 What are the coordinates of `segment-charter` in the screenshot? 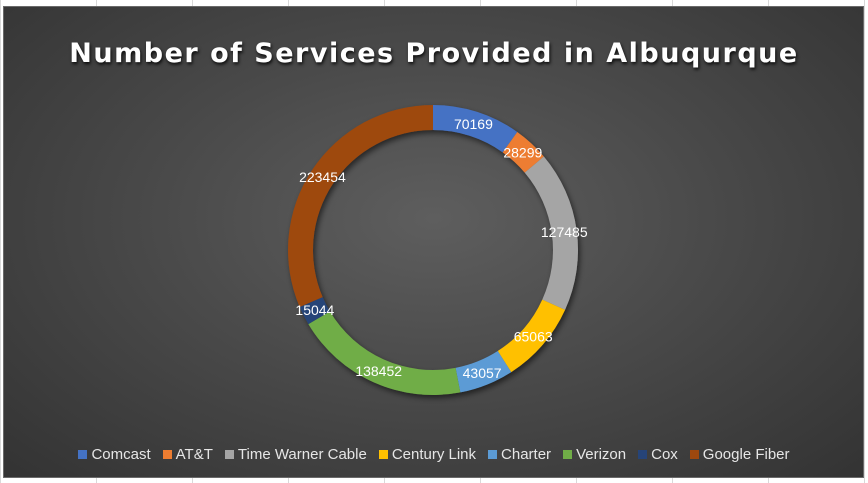 It's located at (483, 372).